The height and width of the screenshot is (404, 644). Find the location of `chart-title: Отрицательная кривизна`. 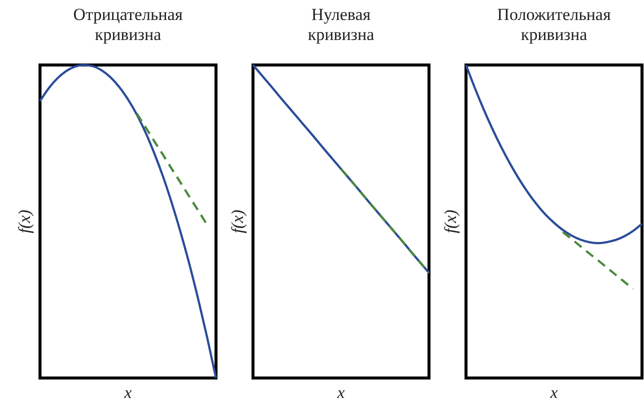

chart-title: Отрицательная кривизна is located at coordinates (128, 24).